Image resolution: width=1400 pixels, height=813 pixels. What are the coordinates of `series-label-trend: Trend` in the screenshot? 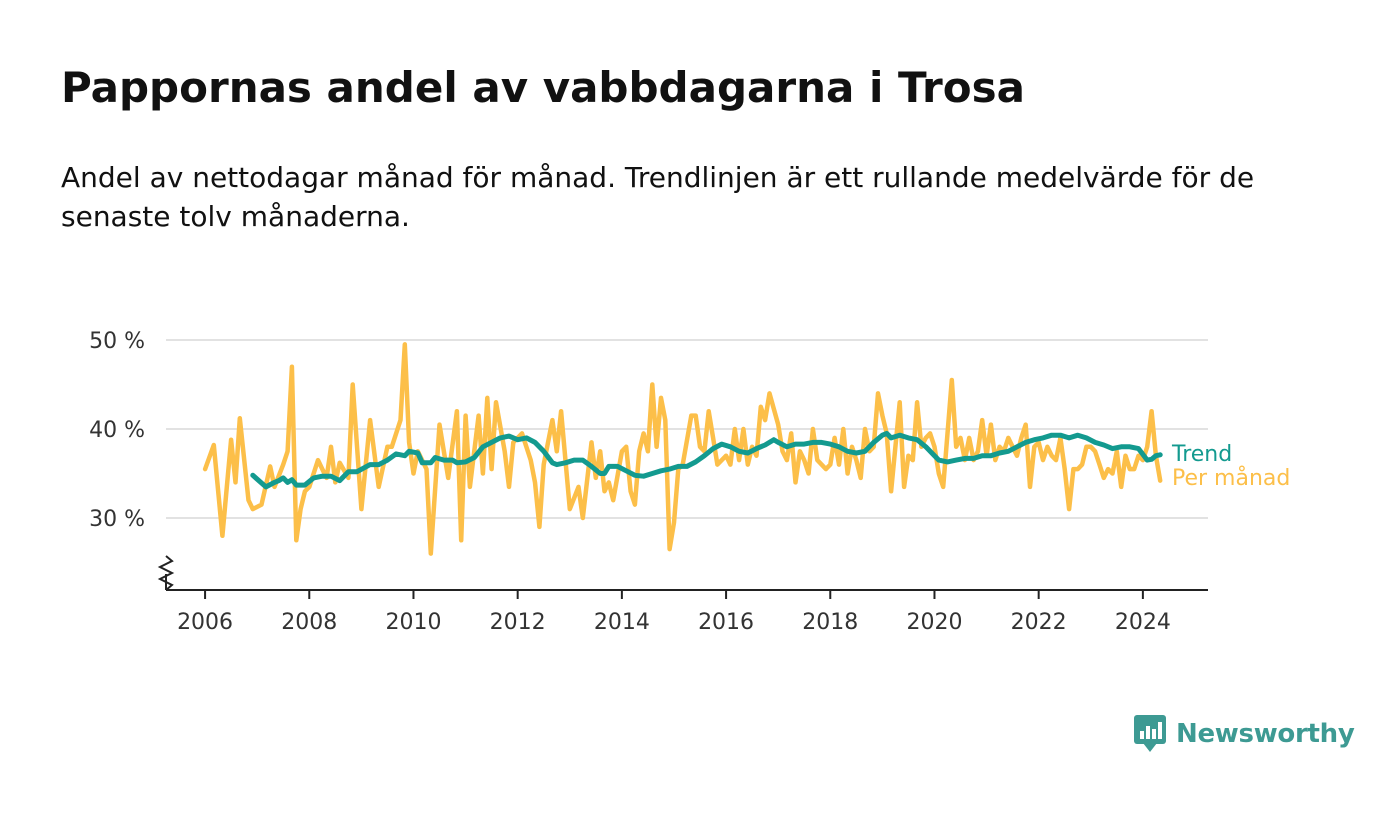 It's located at (1201, 454).